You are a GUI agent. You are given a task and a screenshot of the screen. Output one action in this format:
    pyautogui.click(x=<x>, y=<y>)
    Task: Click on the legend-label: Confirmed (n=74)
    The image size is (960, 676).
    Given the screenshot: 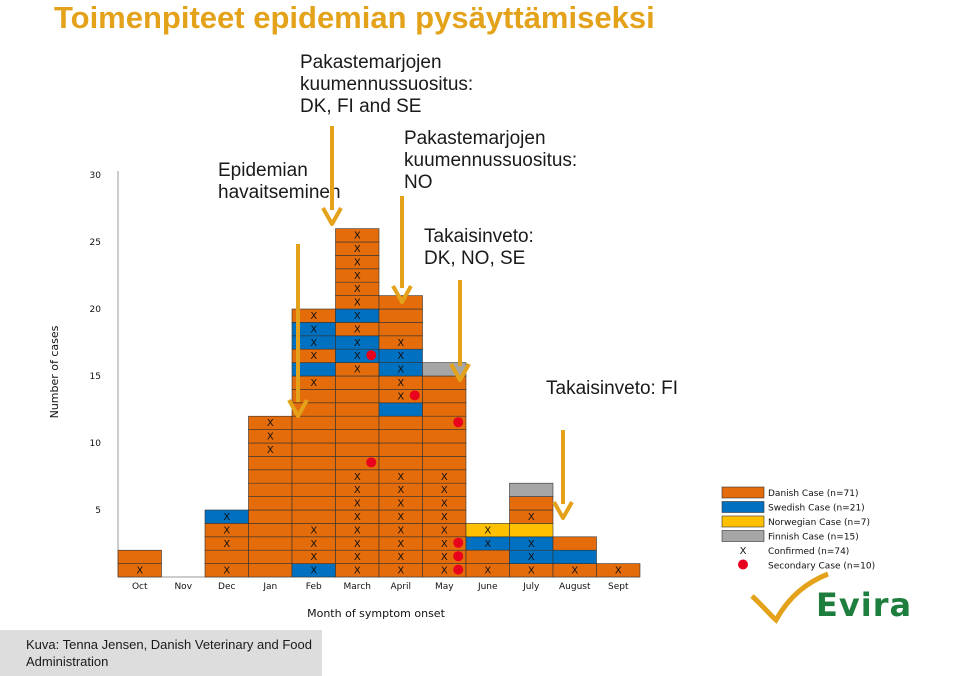 What is the action you would take?
    pyautogui.click(x=808, y=552)
    